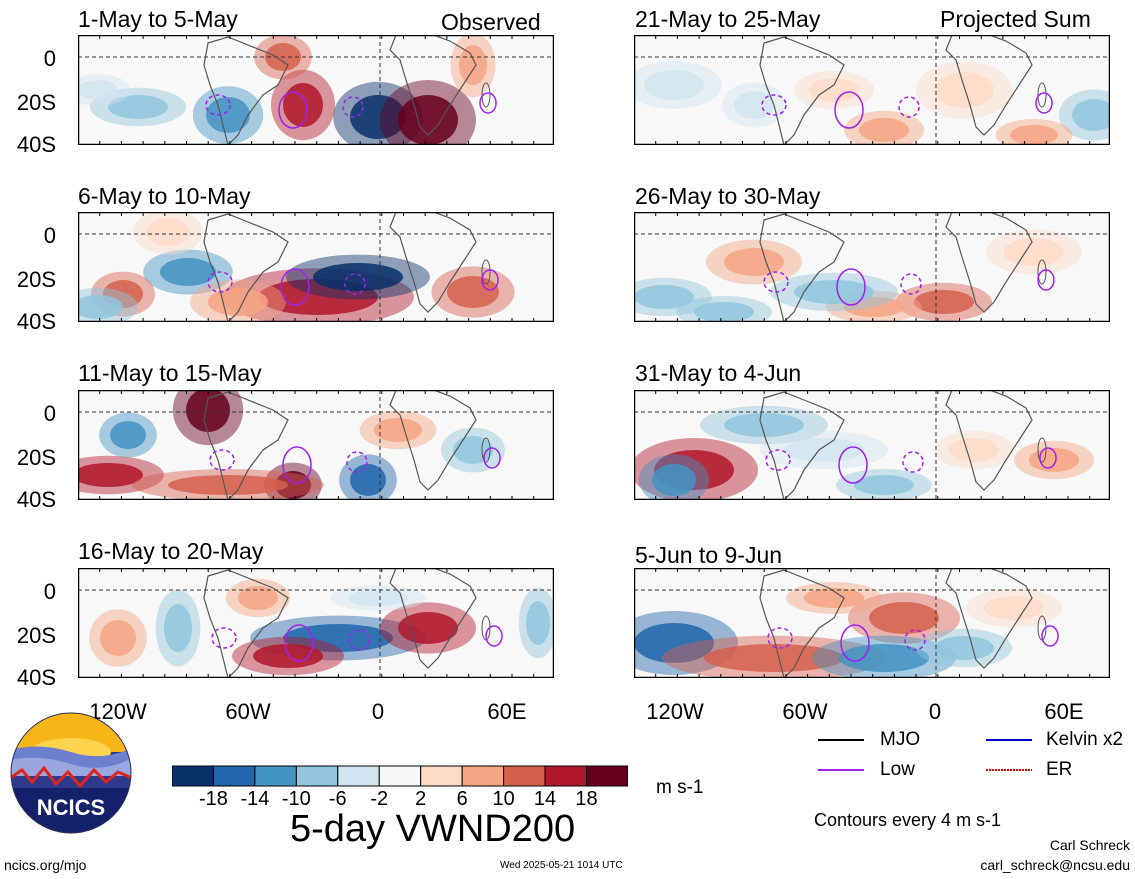 Image resolution: width=1135 pixels, height=879 pixels. I want to click on figure-title: 5-day VWND200, so click(433, 829).